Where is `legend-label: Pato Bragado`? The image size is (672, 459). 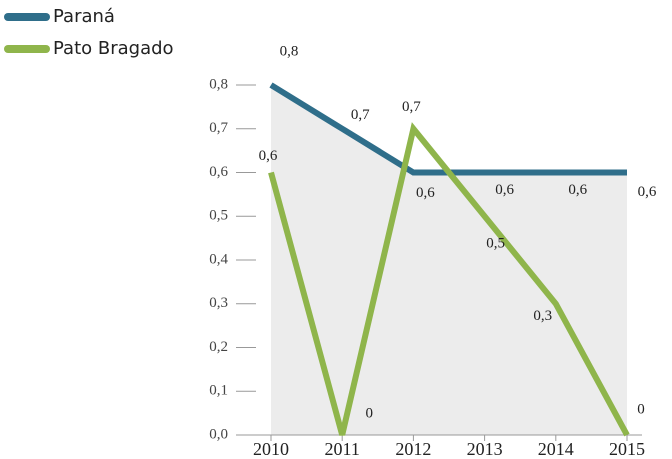 legend-label: Pato Bragado is located at coordinates (113, 48).